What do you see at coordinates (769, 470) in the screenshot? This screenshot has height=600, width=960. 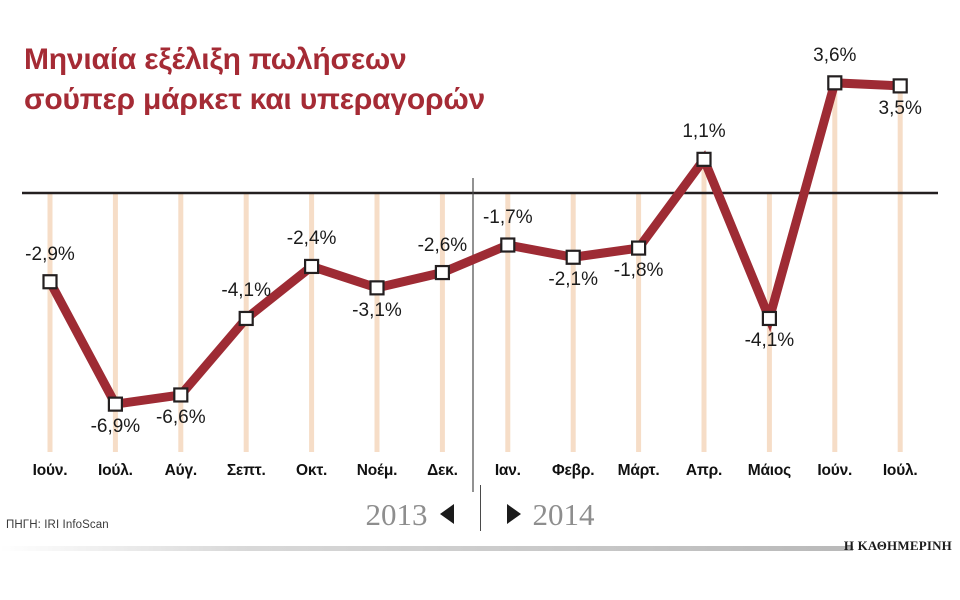 I see `x-axis-month-label: Μάιος` at bounding box center [769, 470].